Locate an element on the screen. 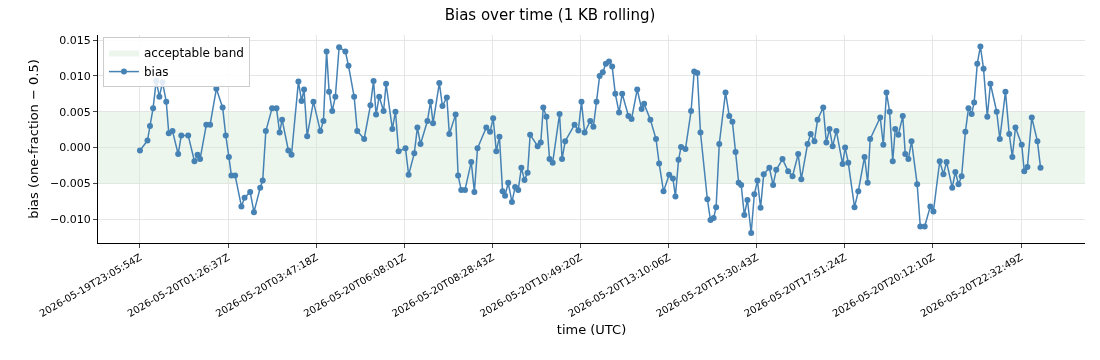 The image size is (1100, 360). x-axis-title: time (UTC) is located at coordinates (591, 329).